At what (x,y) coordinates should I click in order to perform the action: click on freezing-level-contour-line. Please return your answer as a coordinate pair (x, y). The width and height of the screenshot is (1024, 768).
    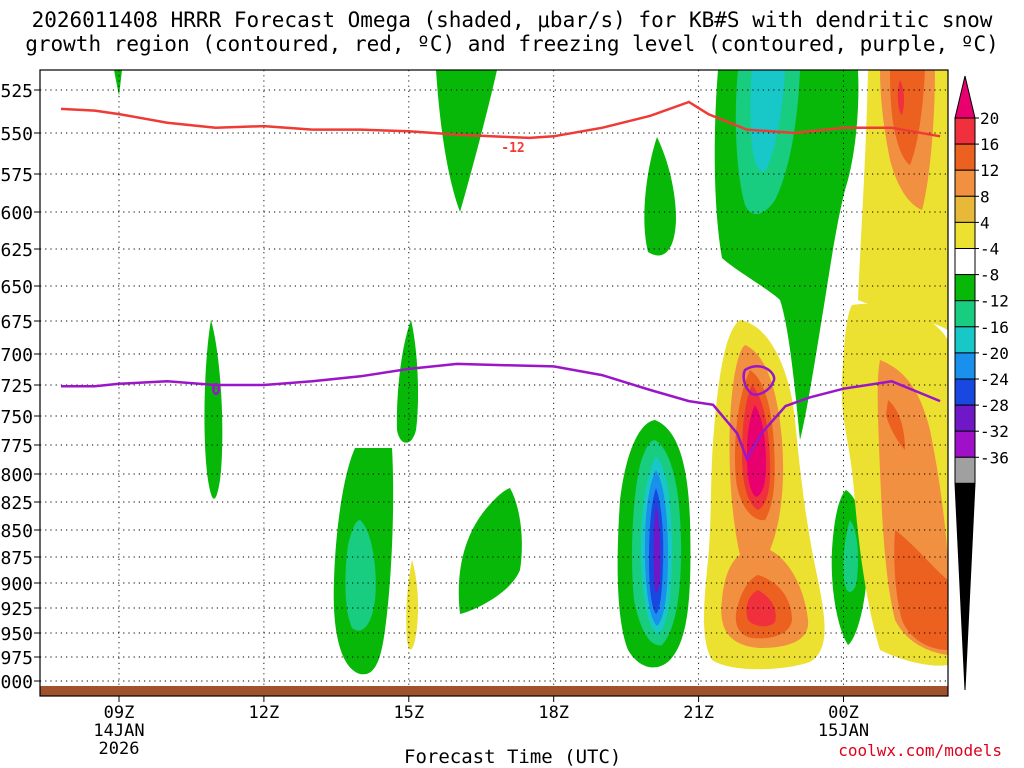
    Looking at the image, I should click on (501, 412).